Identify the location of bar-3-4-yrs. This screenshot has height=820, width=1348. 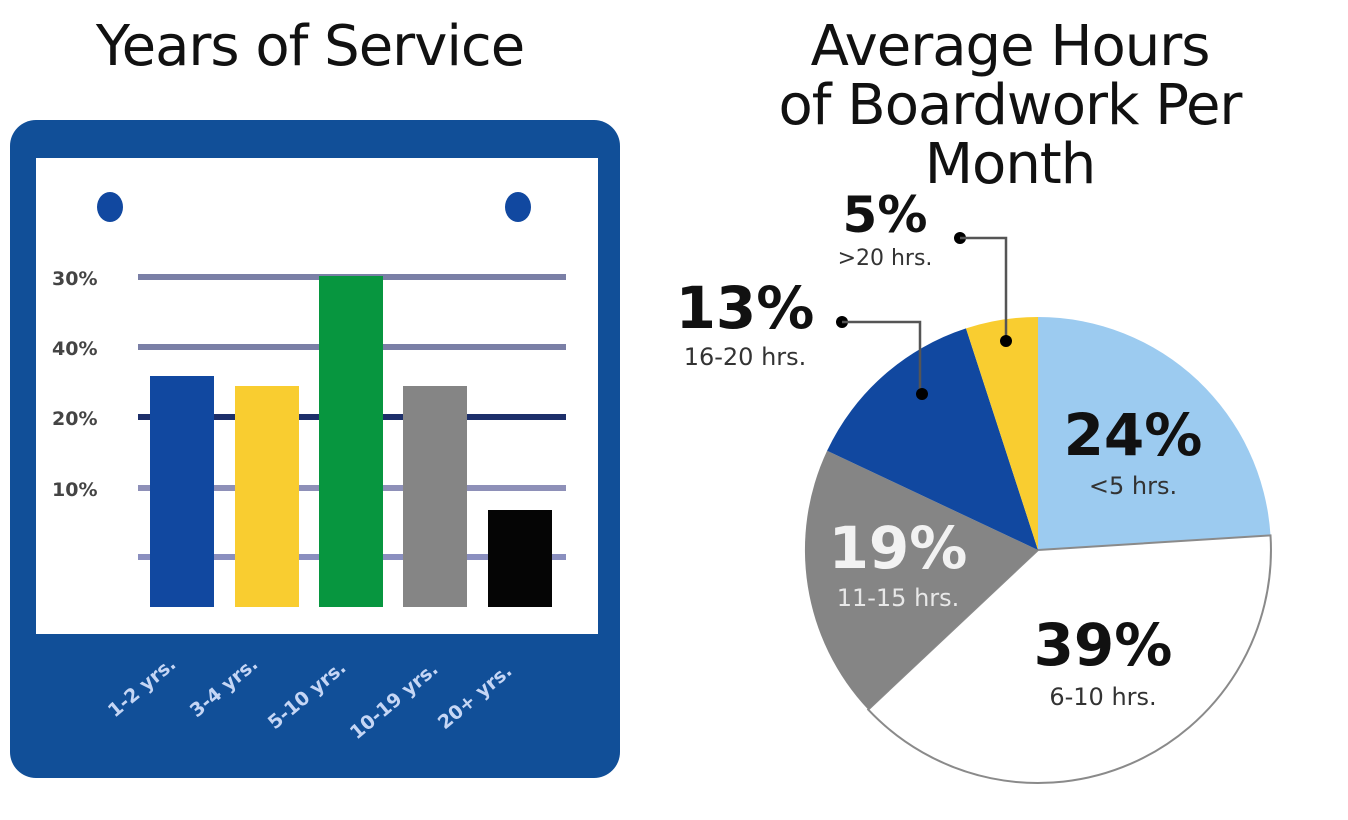
(267, 496).